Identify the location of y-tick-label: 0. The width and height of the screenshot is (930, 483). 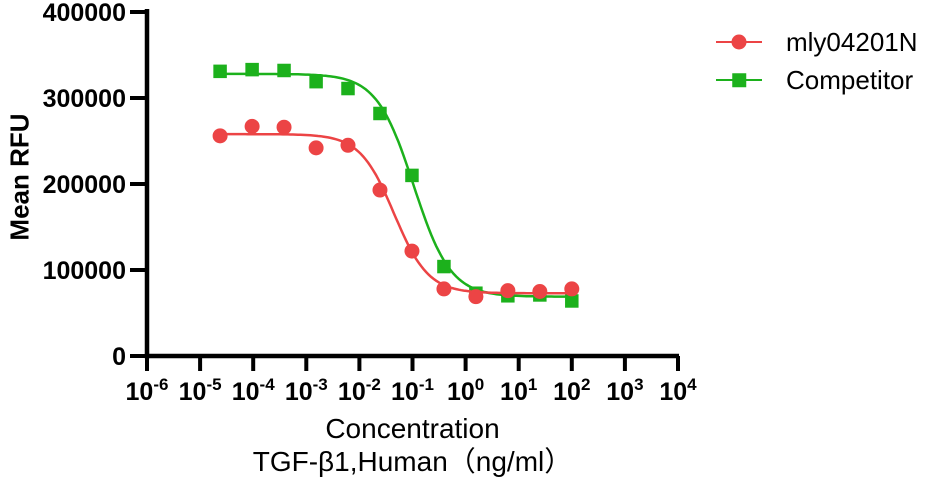
(119, 357).